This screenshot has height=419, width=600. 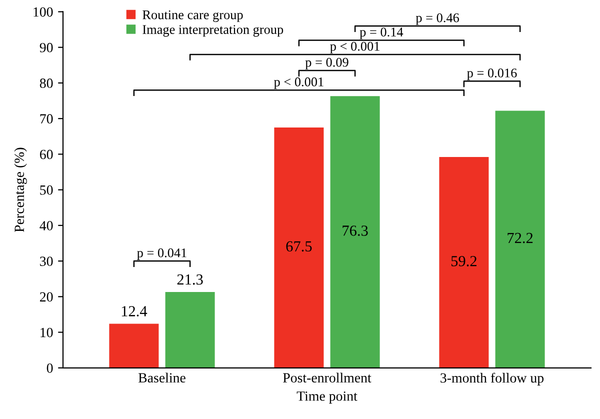 What do you see at coordinates (326, 64) in the screenshot?
I see `annotation: p = 0.09` at bounding box center [326, 64].